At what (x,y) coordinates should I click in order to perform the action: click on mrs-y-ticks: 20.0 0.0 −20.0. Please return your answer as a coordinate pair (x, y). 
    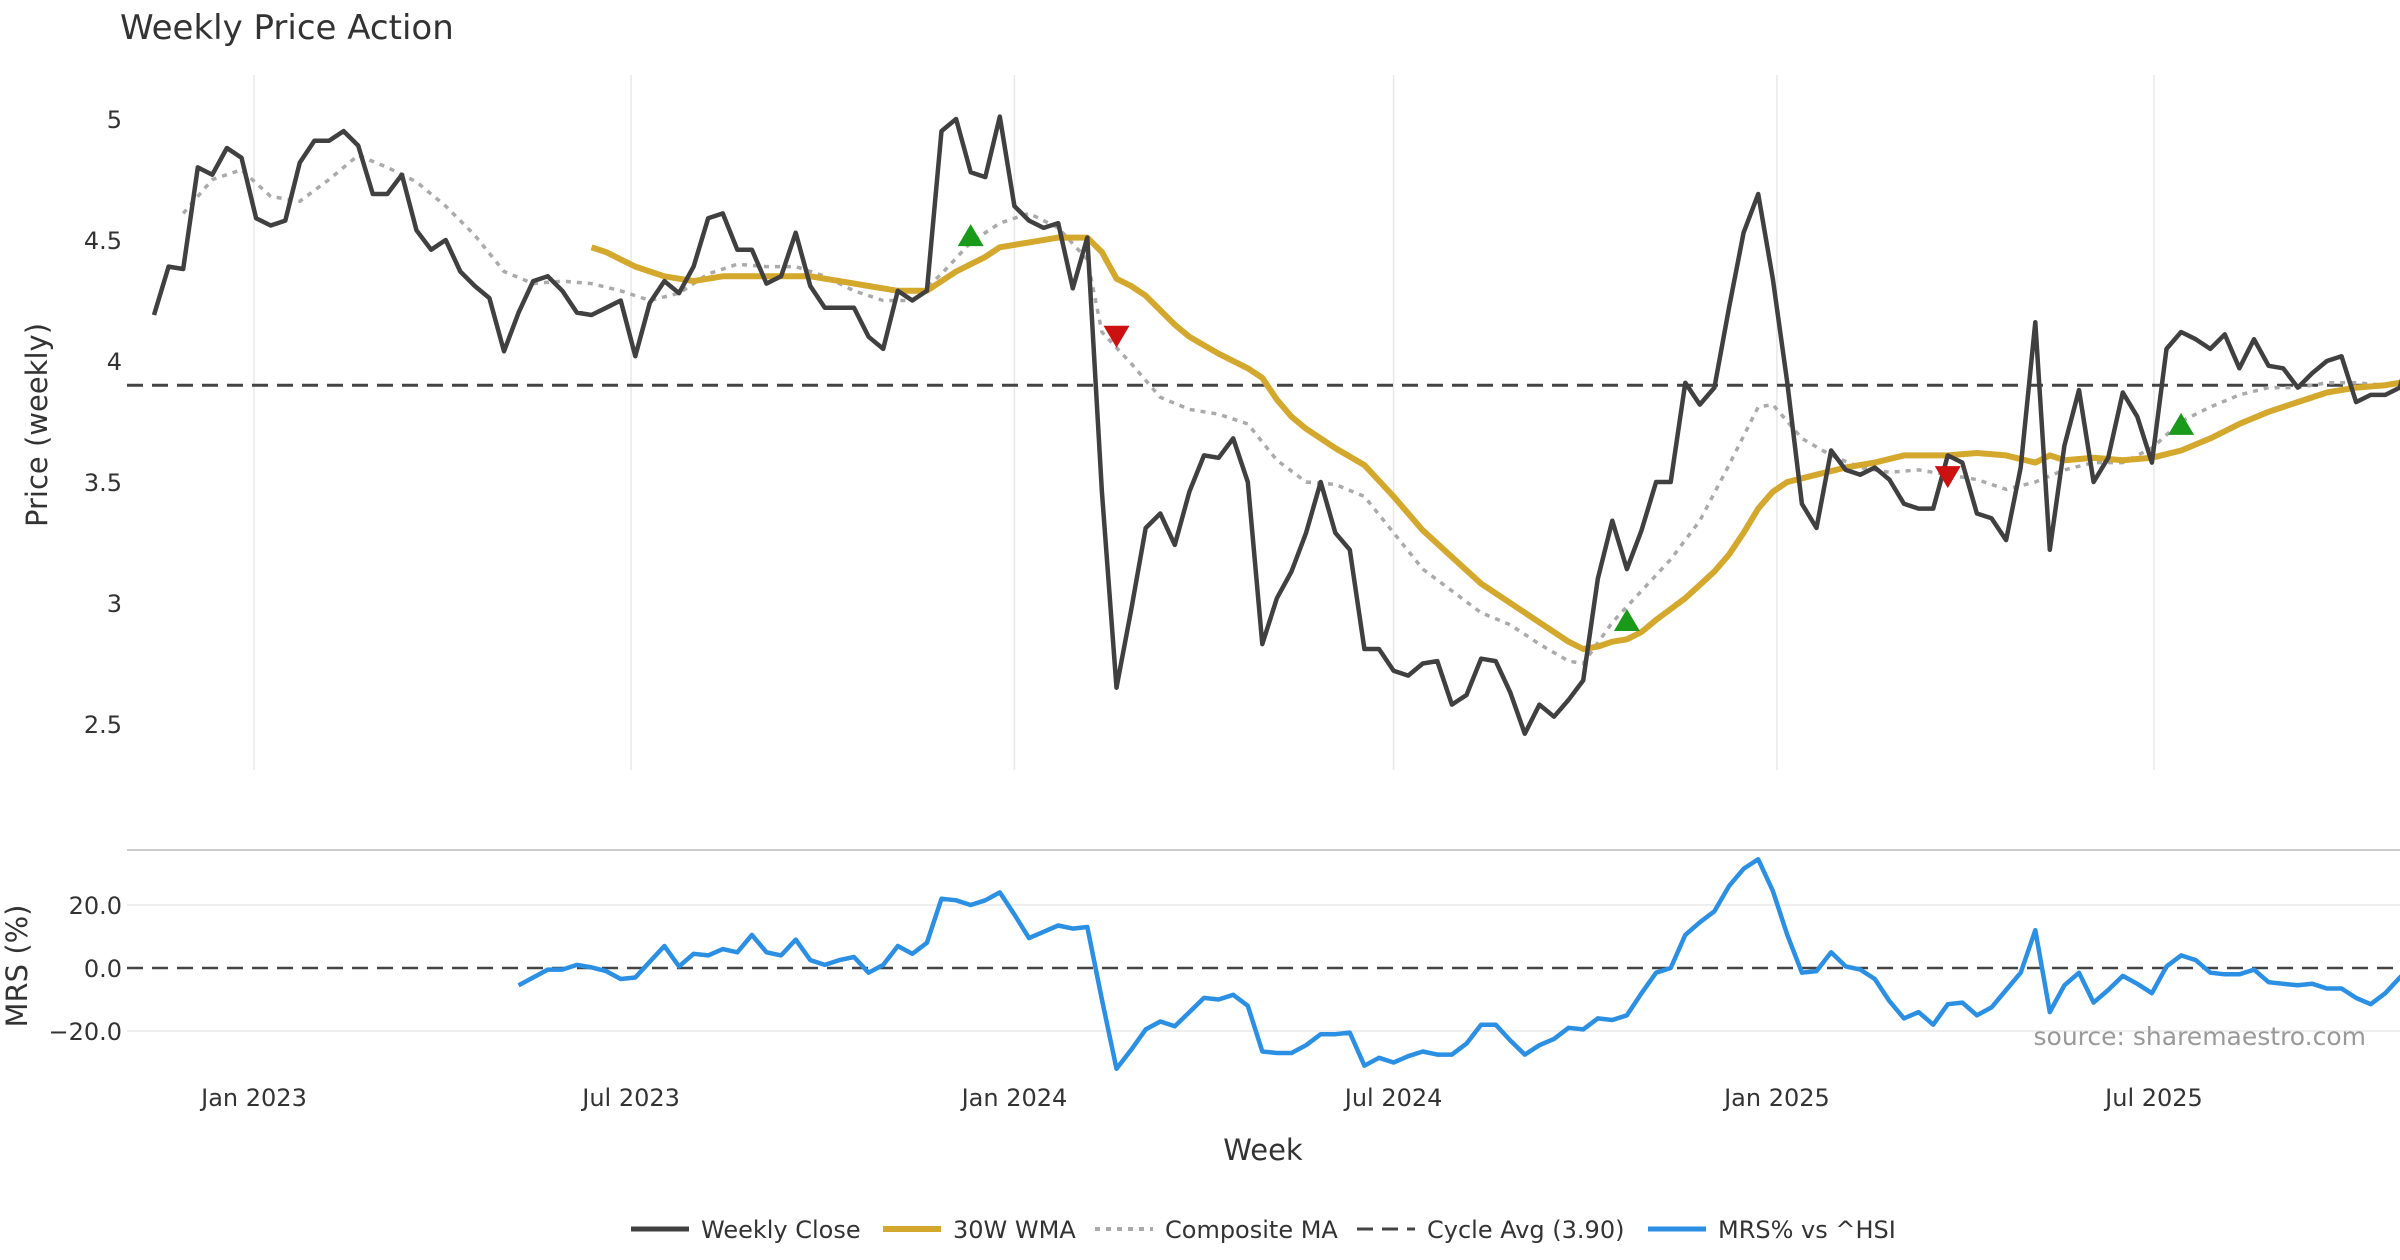
    Looking at the image, I should click on (85, 969).